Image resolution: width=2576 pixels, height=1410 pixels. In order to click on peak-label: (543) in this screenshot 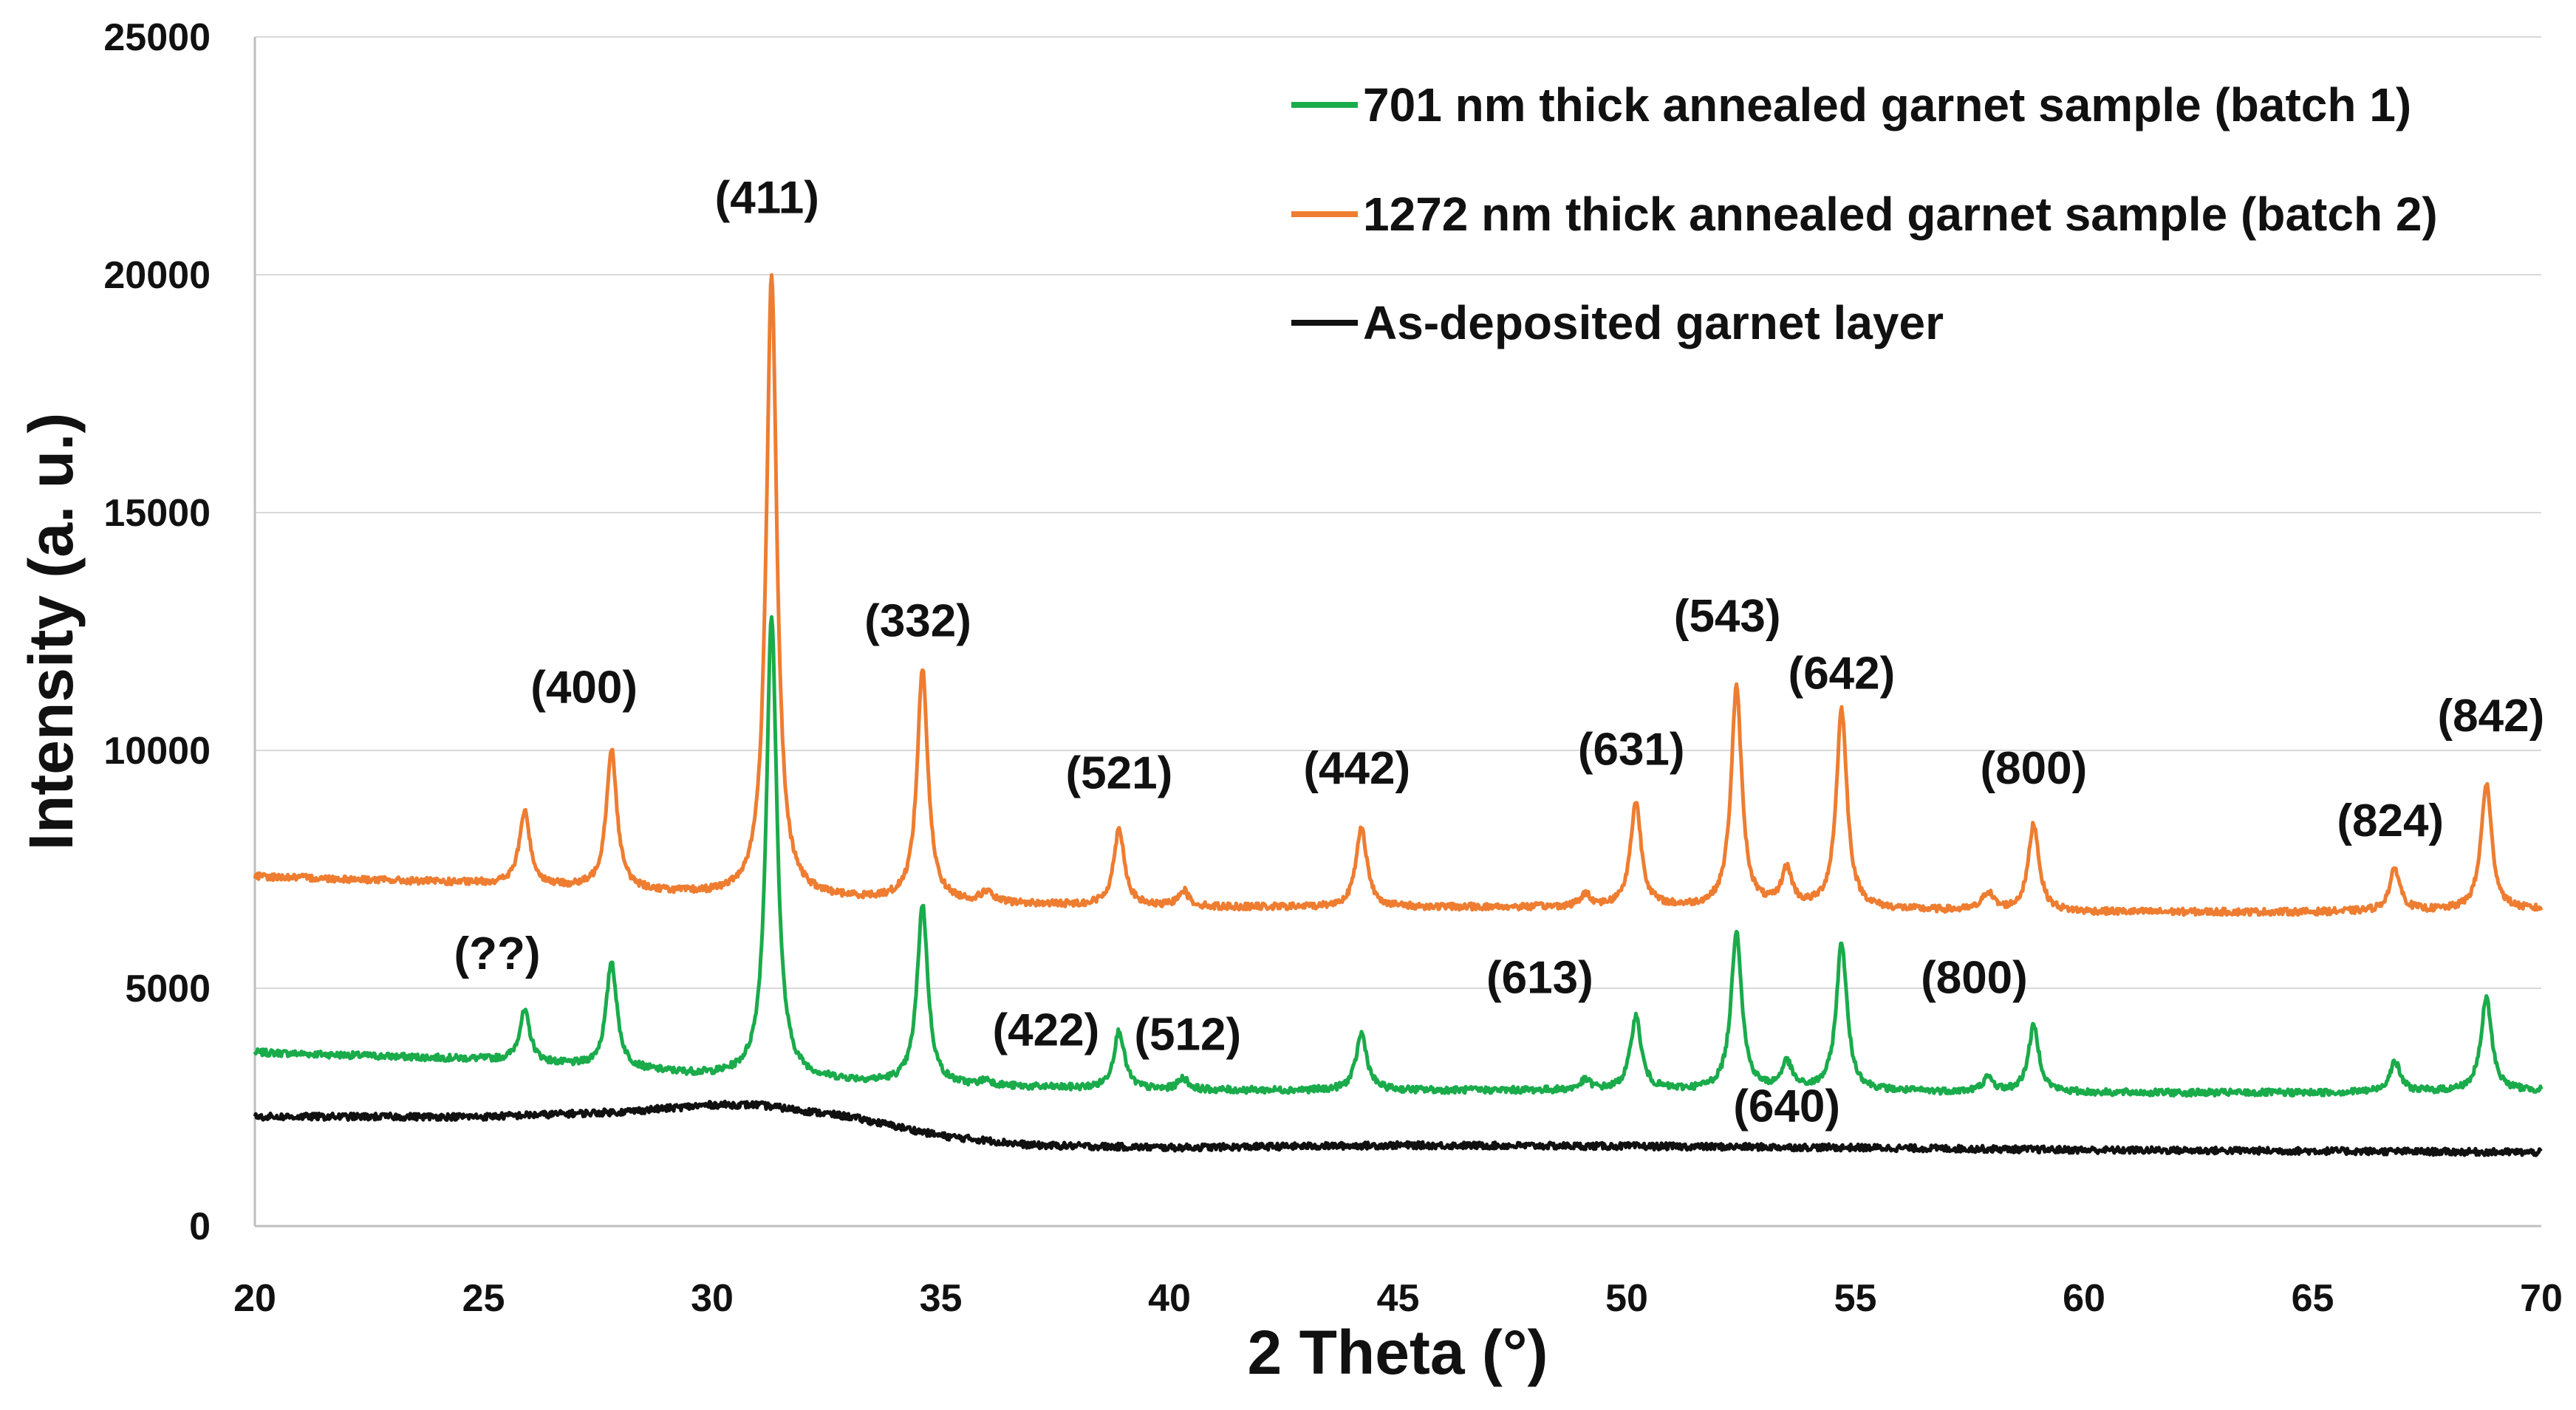, I will do `click(1728, 616)`.